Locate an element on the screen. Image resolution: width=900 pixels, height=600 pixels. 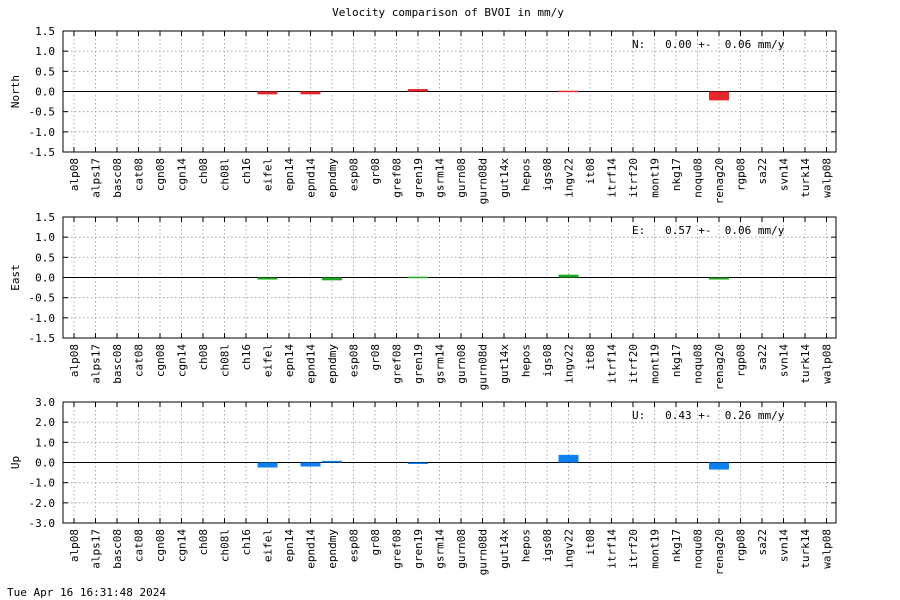
bar-north-eifel is located at coordinates (267, 93).